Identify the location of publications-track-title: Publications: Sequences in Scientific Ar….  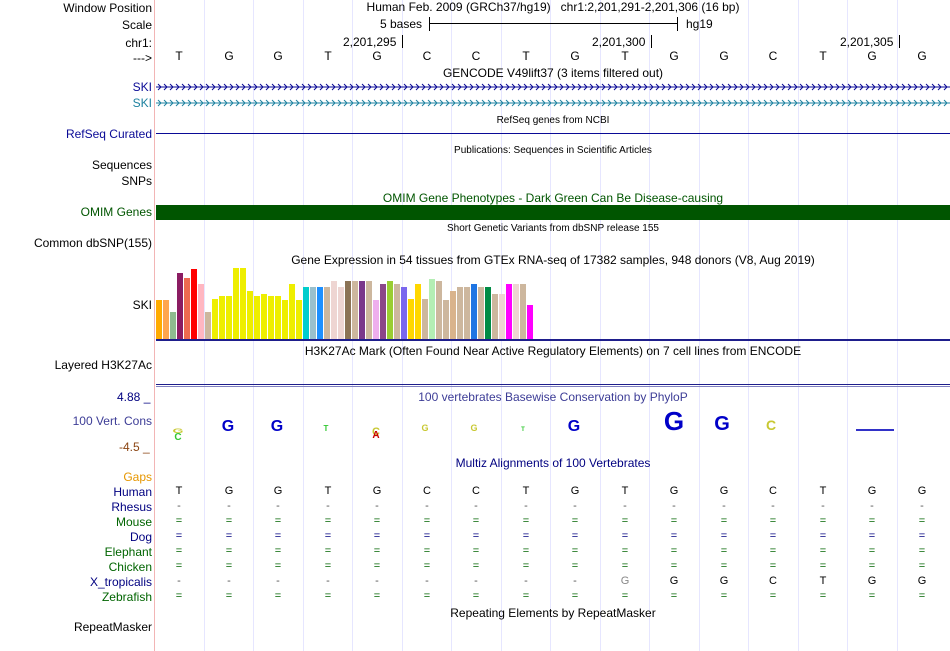
(553, 150).